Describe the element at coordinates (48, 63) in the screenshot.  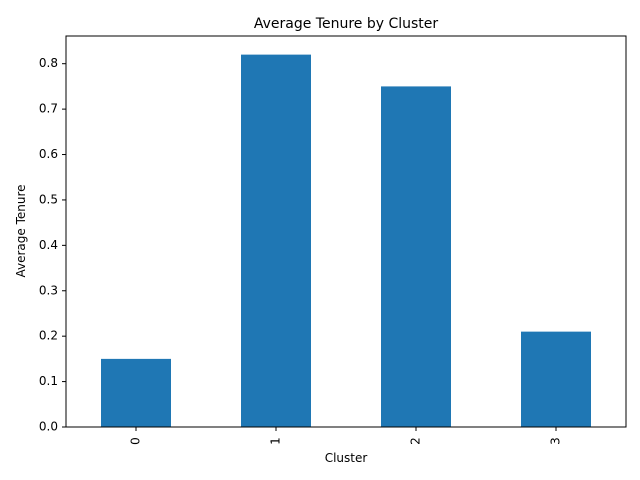
I see `y-tick-label: 0.8` at that location.